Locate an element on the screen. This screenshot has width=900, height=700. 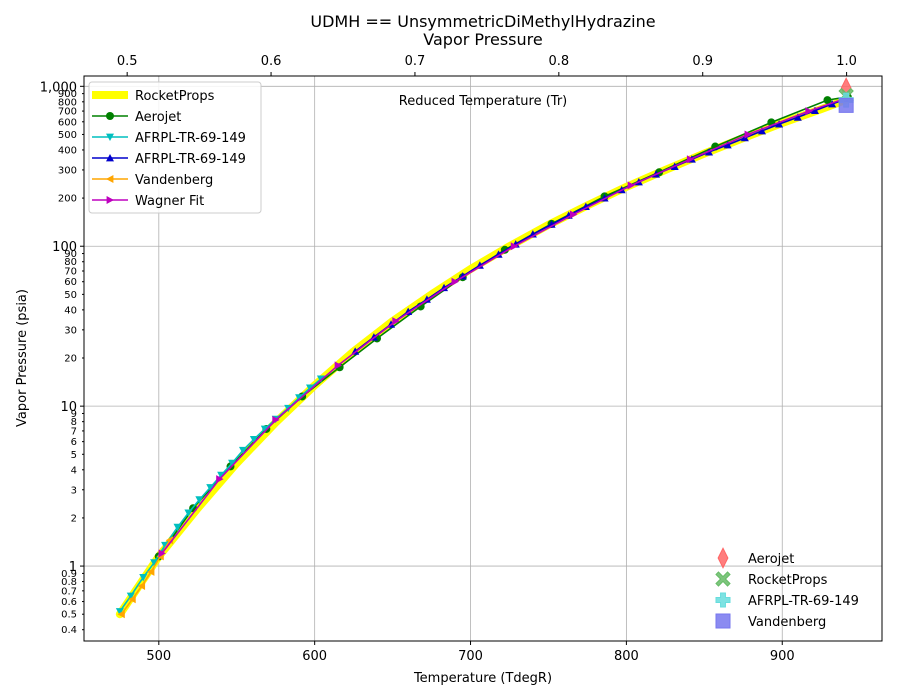
y-minor-tick-label: 7 is located at coordinates (74, 431).